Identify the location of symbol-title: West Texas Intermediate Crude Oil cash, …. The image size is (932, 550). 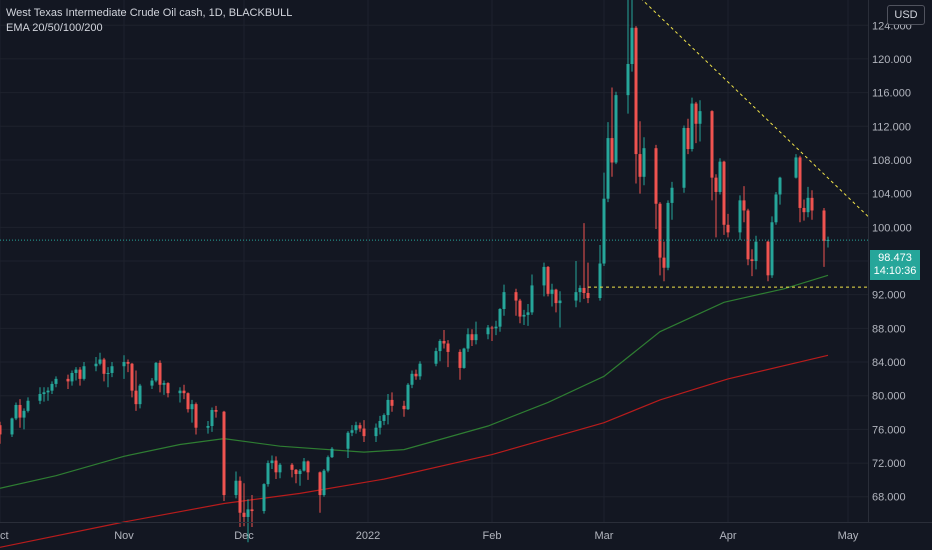
(149, 13).